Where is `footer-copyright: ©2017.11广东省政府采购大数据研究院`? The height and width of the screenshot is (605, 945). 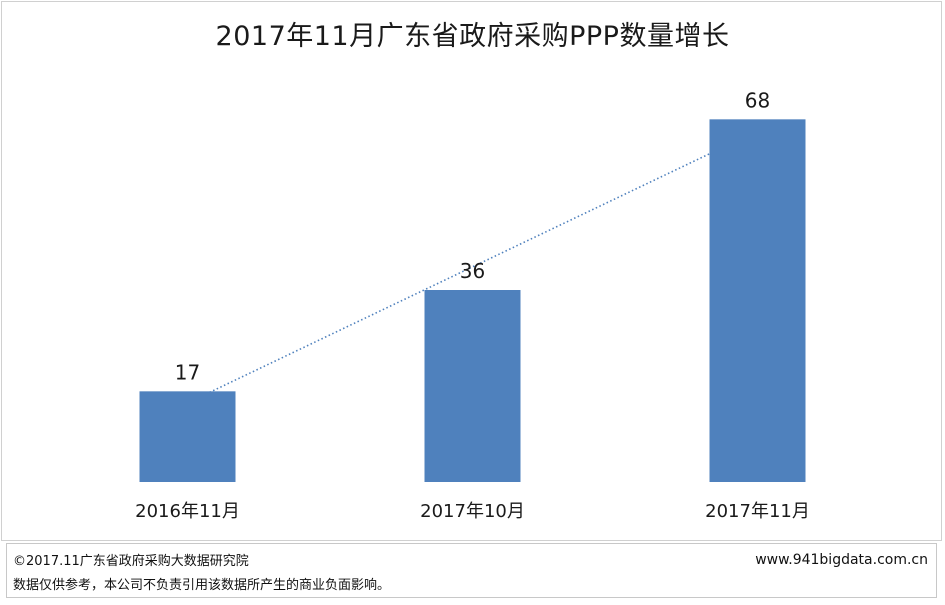 footer-copyright: ©2017.11广东省政府采购大数据研究院 is located at coordinates (131, 561).